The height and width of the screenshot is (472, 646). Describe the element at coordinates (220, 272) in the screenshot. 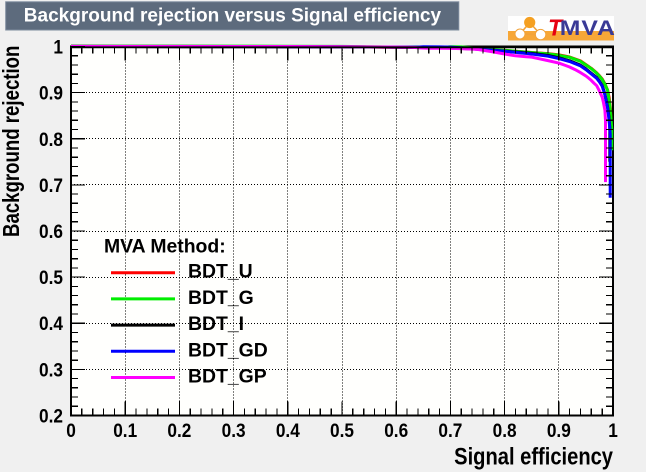

I see `svg-text: BDT_U` at that location.